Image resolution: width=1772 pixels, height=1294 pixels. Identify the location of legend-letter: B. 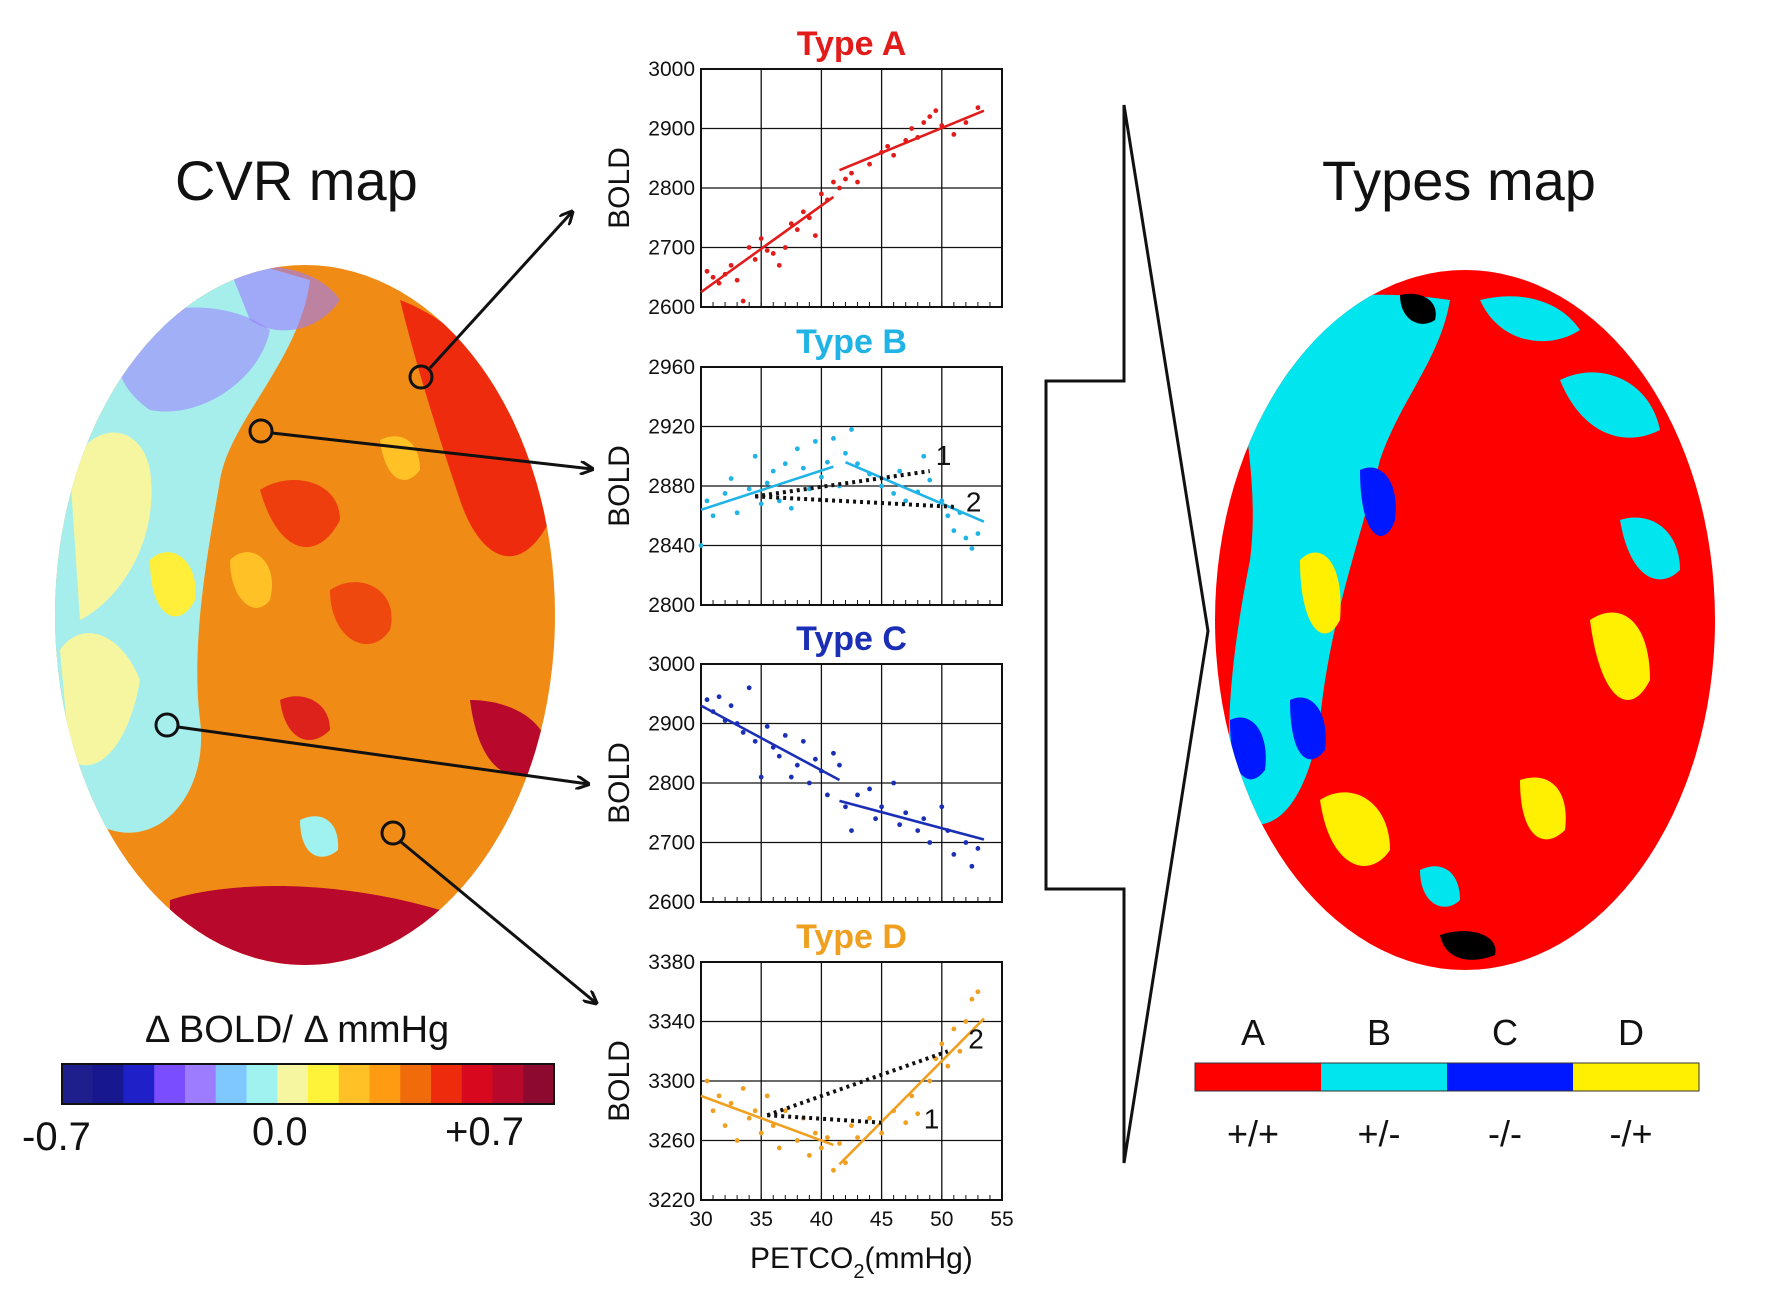
(1379, 1032).